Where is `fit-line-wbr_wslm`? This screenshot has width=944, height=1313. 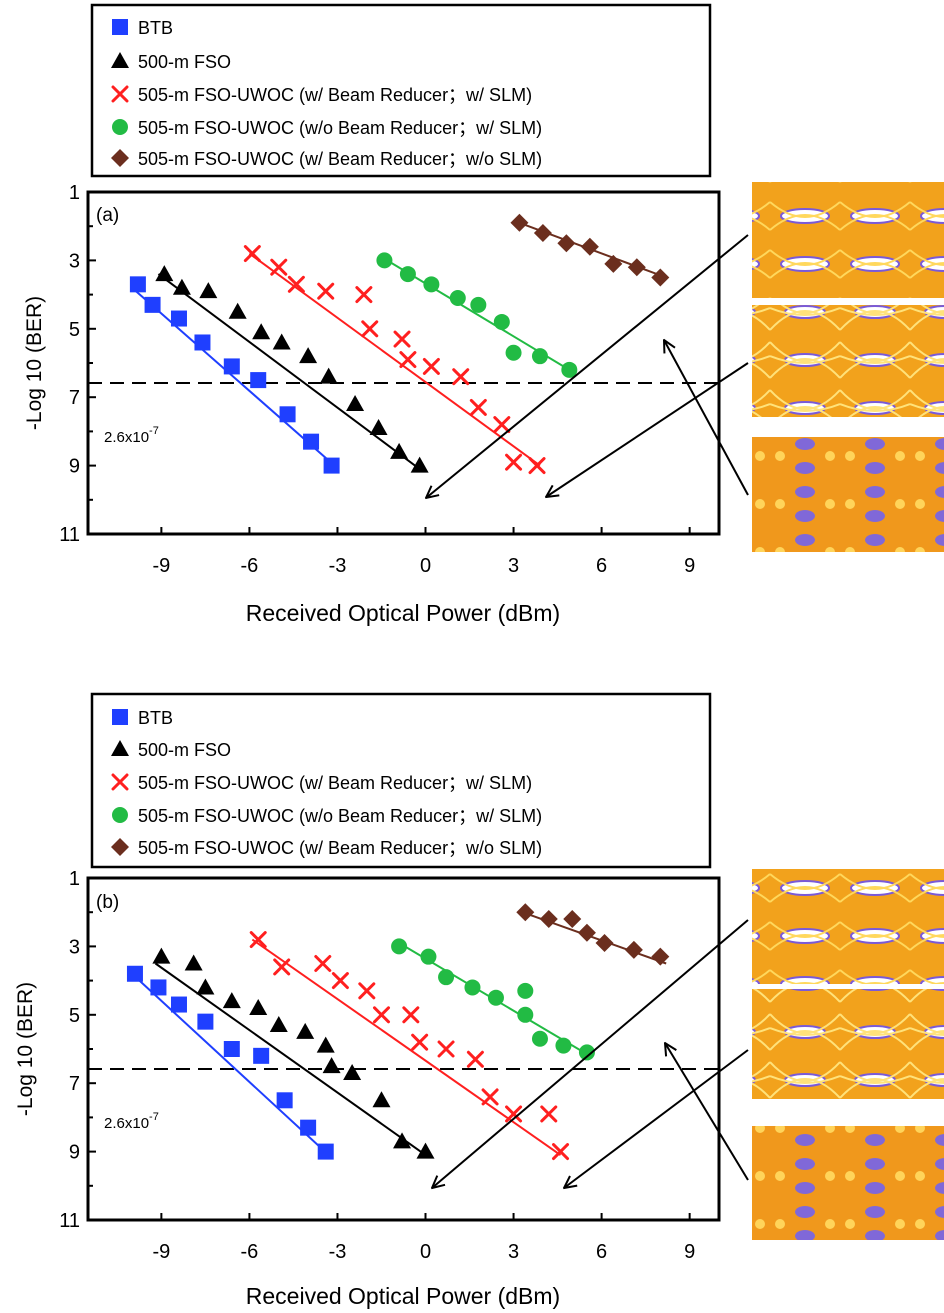
fit-line-wbr_wslm is located at coordinates (394, 359).